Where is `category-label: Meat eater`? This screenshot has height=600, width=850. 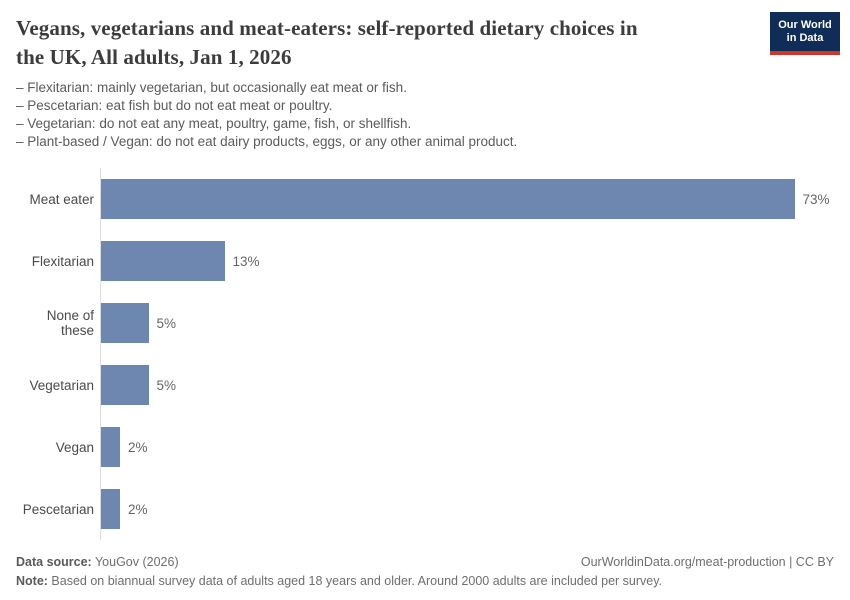
category-label: Meat eater is located at coordinates (61, 199).